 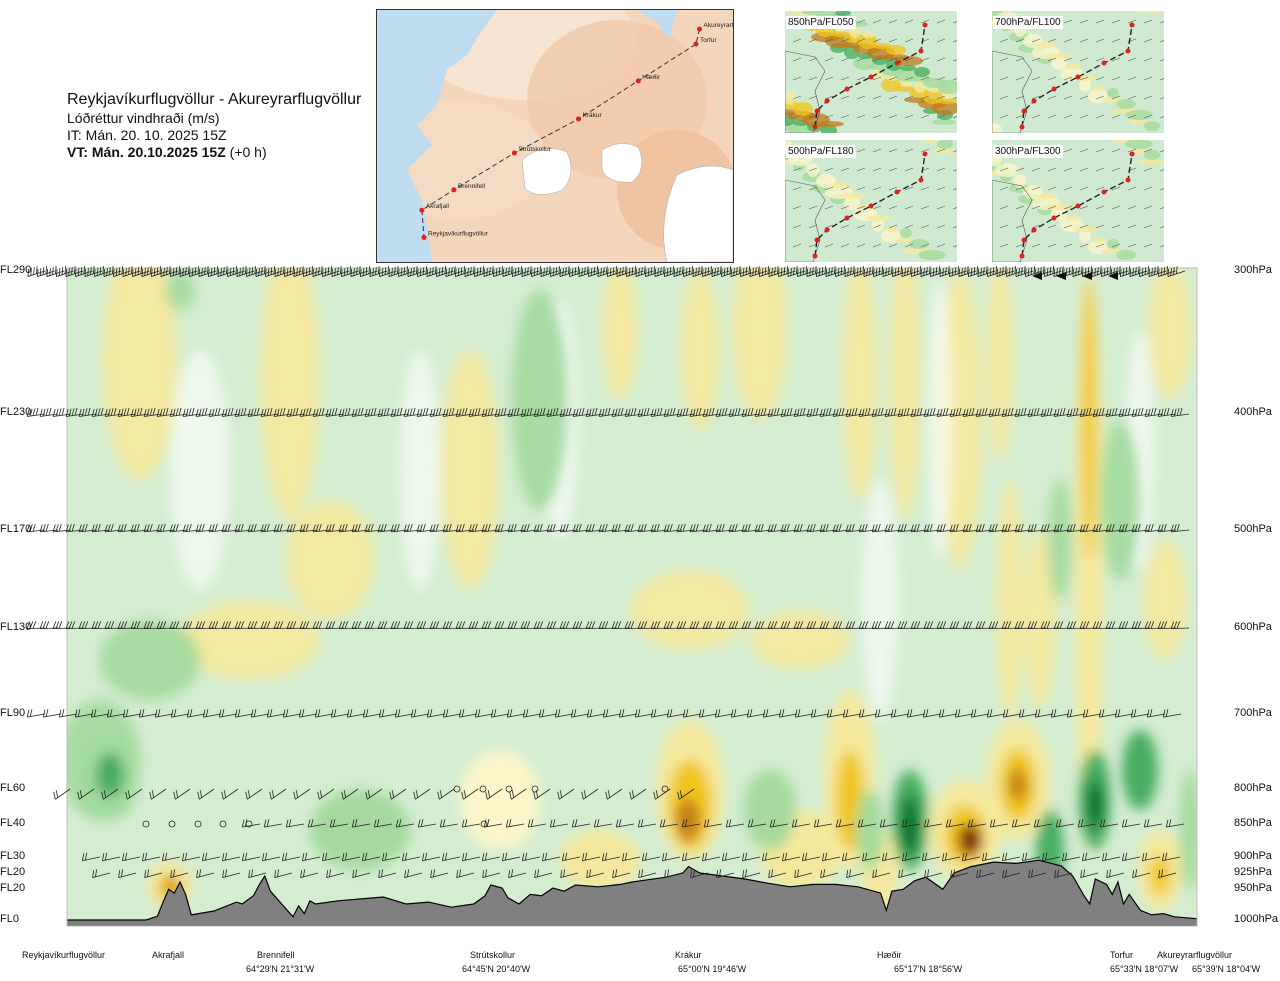 What do you see at coordinates (817, 111) in the screenshot?
I see `thumbnail-waypoint` at bounding box center [817, 111].